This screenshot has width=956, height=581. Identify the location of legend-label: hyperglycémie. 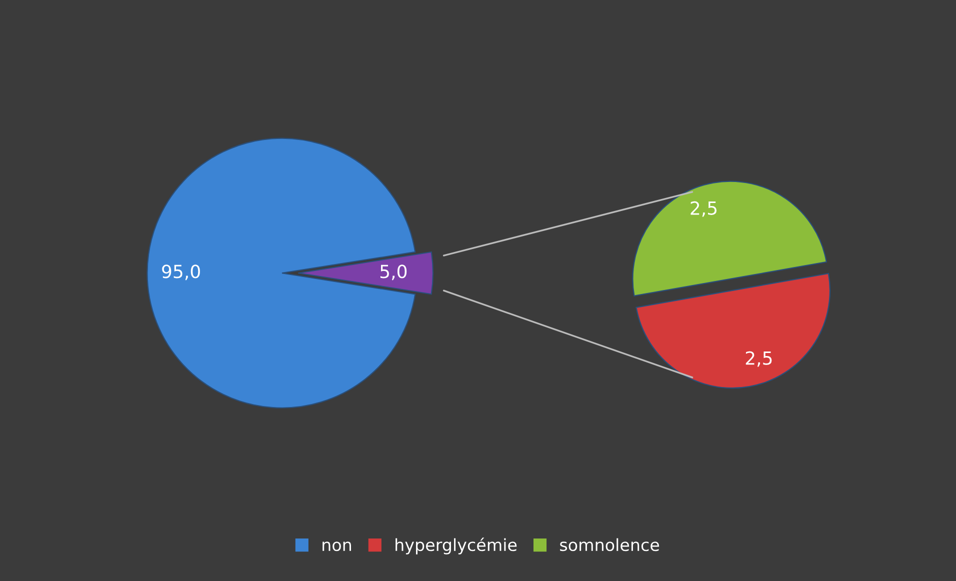
(456, 546).